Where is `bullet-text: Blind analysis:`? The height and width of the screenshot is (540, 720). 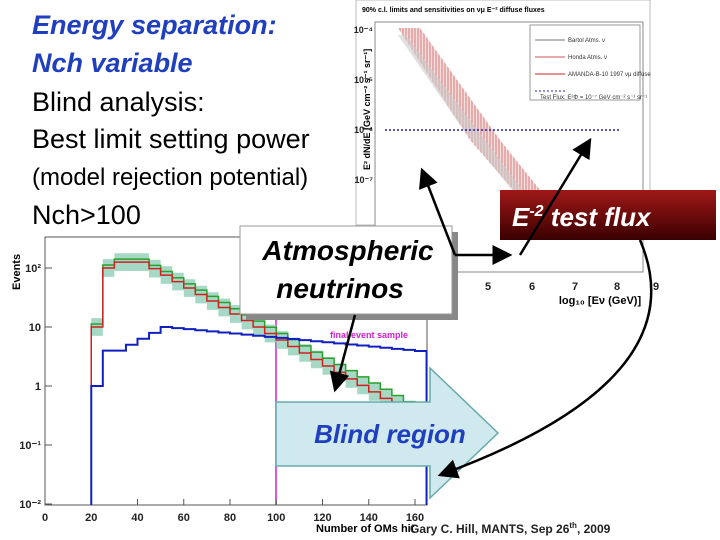
bullet-text: Blind analysis: is located at coordinates (118, 102).